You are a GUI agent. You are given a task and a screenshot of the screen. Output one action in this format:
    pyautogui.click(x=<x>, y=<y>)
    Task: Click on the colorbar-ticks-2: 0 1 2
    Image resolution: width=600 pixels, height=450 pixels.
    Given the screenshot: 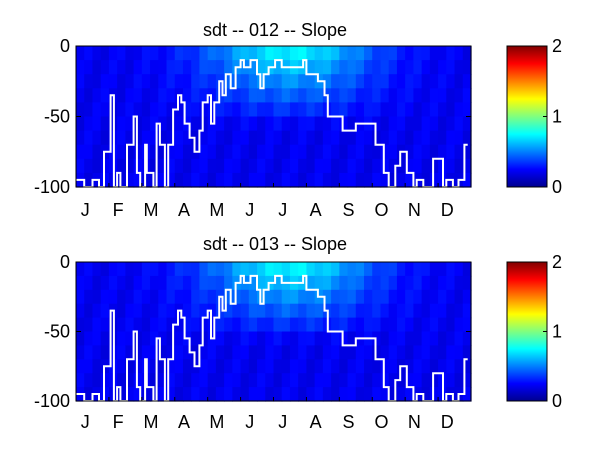 What is the action you would take?
    pyautogui.click(x=552, y=331)
    